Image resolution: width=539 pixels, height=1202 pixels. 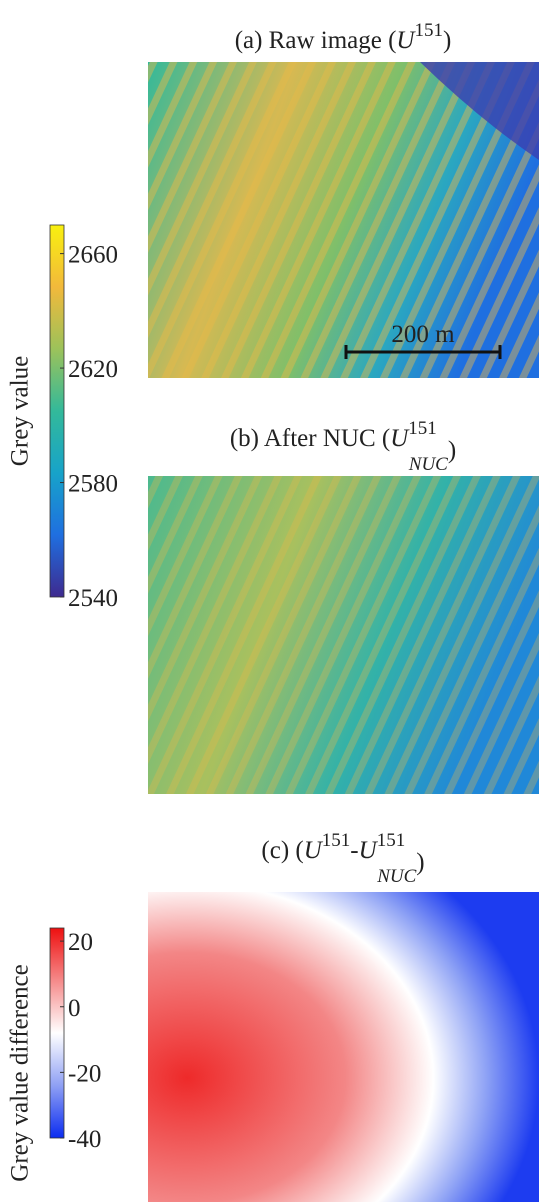 I want to click on colorbar-tick-label: 2660, so click(x=93, y=255).